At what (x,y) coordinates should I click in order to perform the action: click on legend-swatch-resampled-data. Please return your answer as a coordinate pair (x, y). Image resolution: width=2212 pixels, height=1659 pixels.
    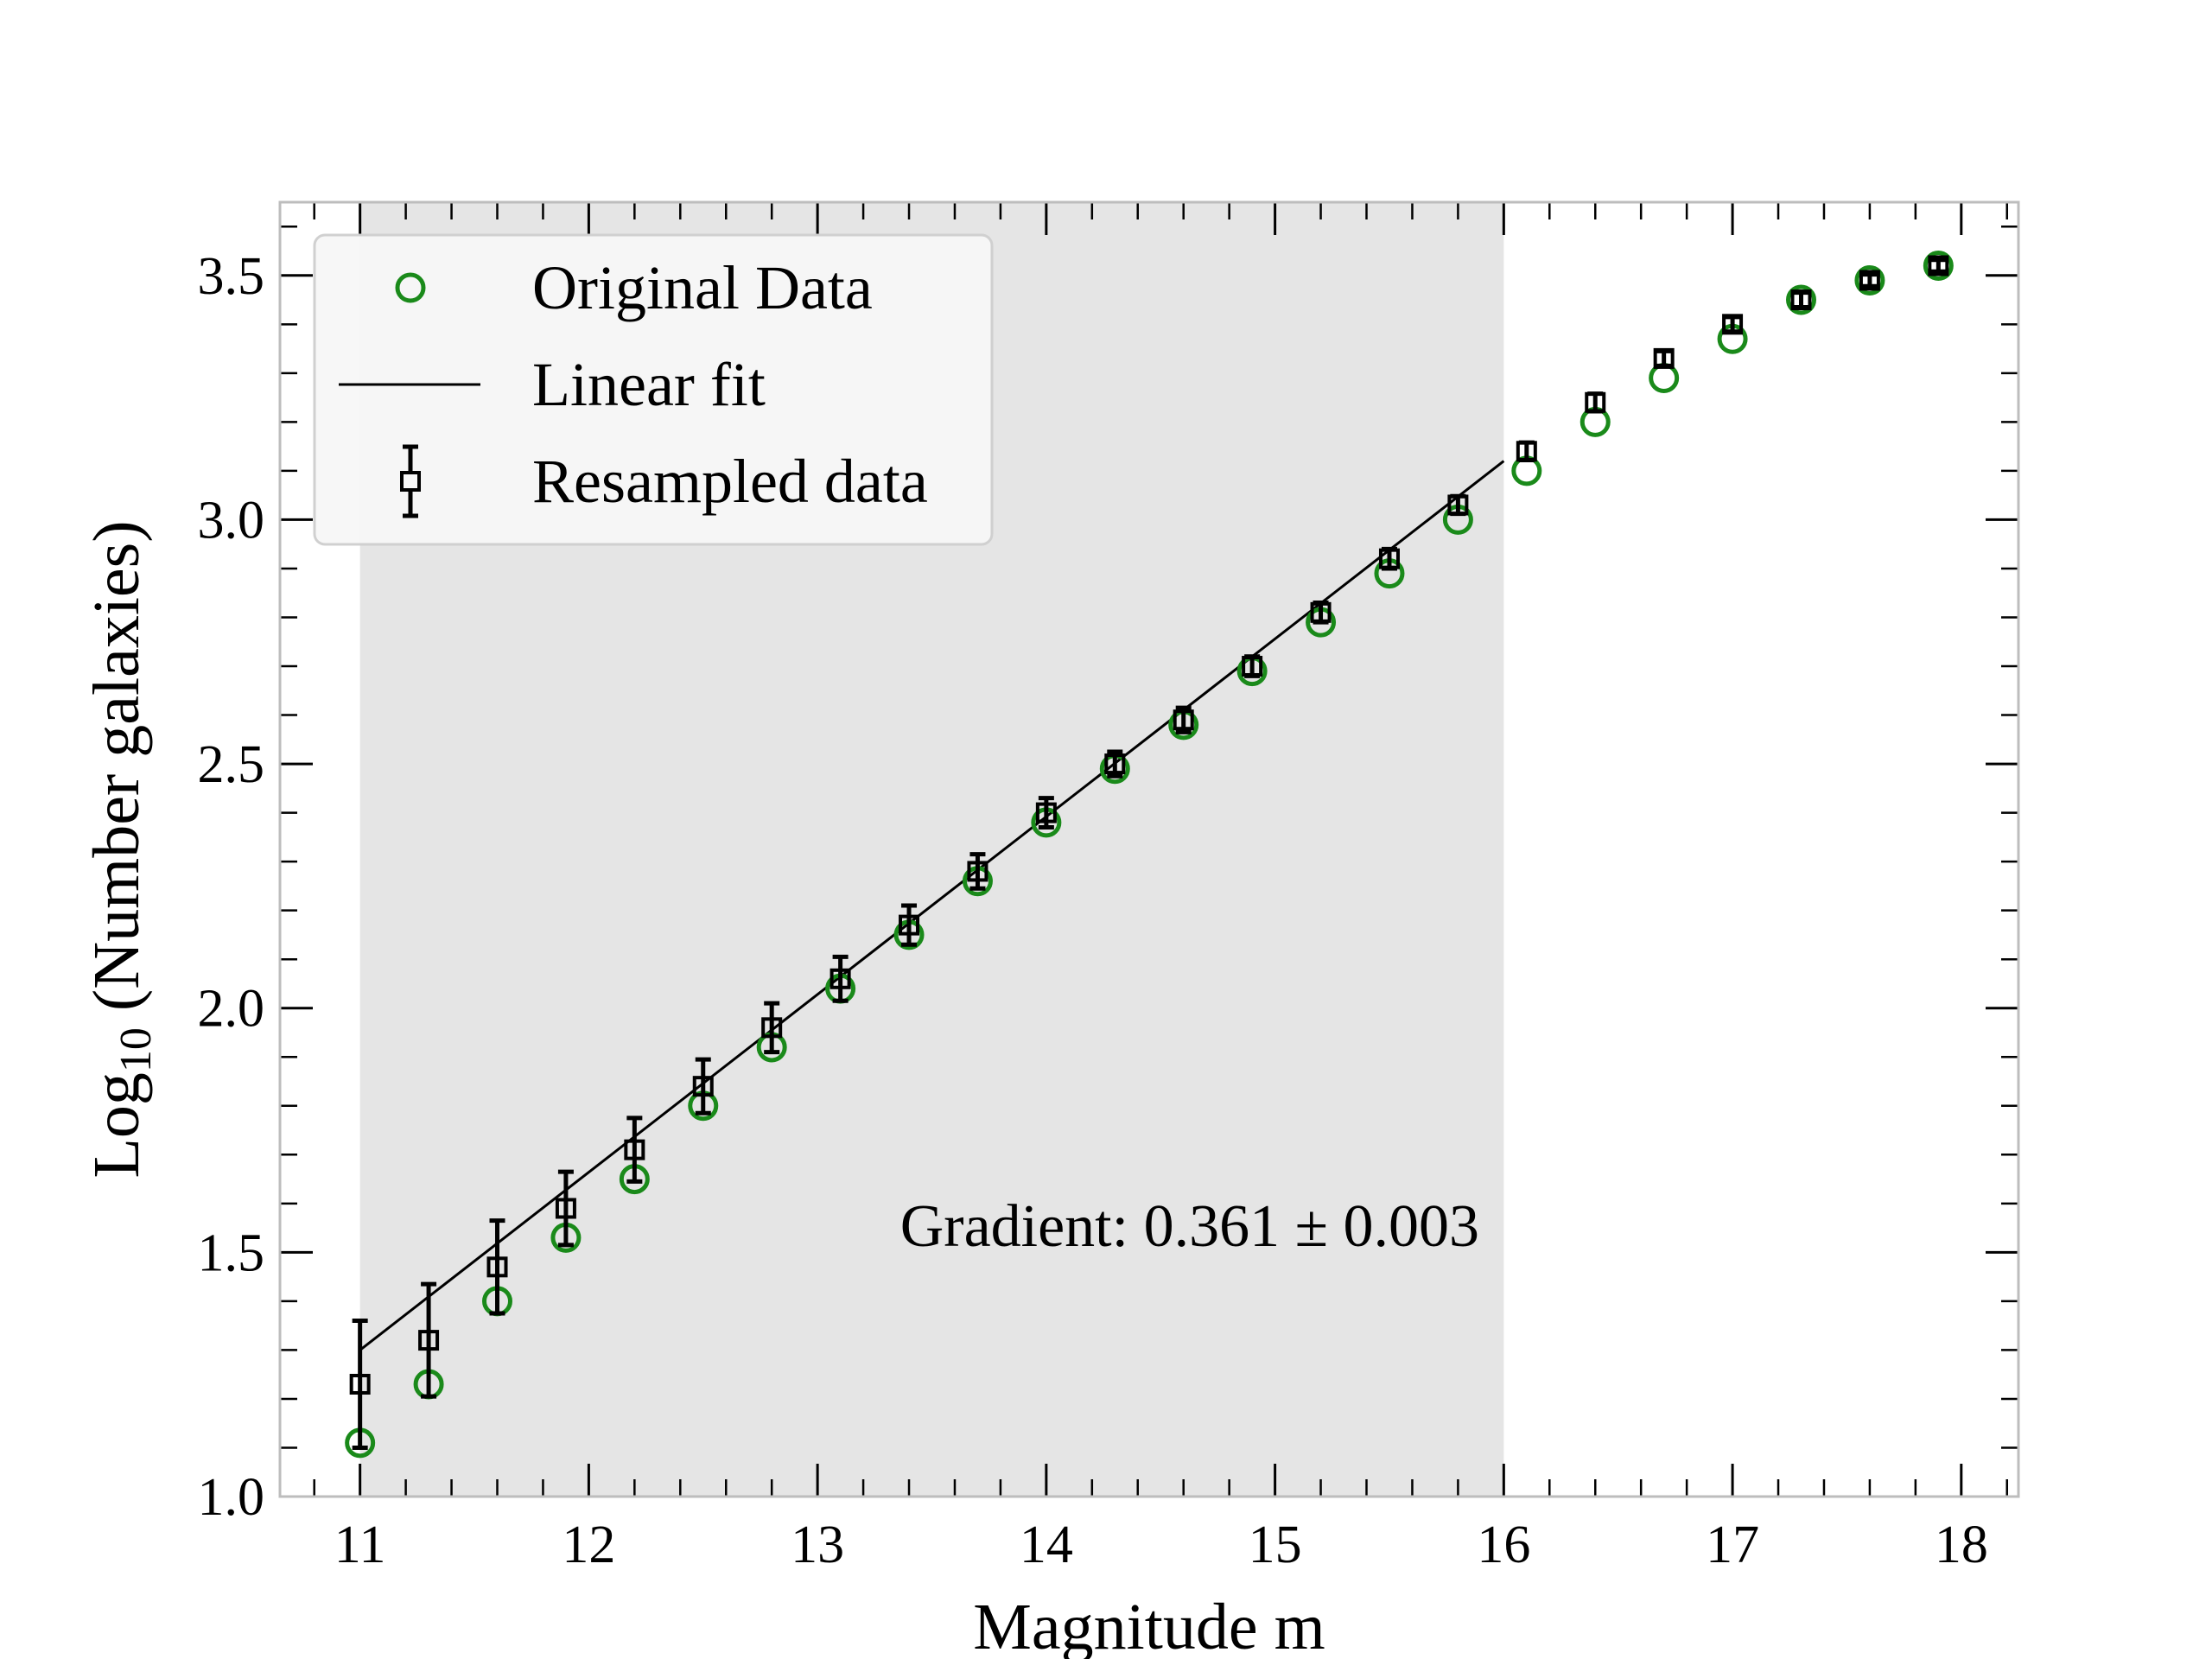
    Looking at the image, I should click on (410, 481).